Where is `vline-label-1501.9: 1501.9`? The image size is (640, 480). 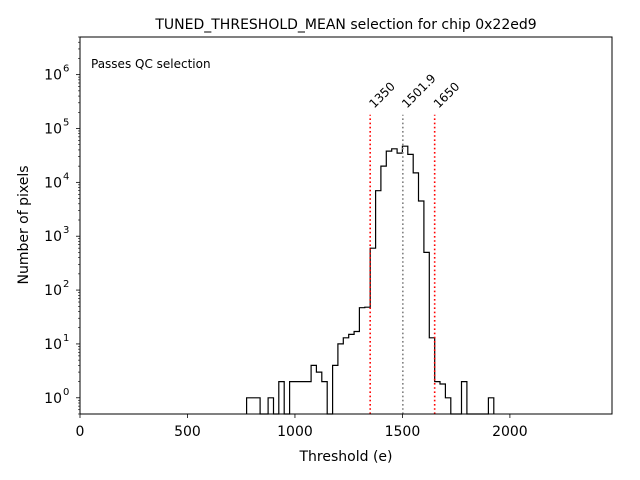 vline-label-1501.9: 1501.9 is located at coordinates (419, 91).